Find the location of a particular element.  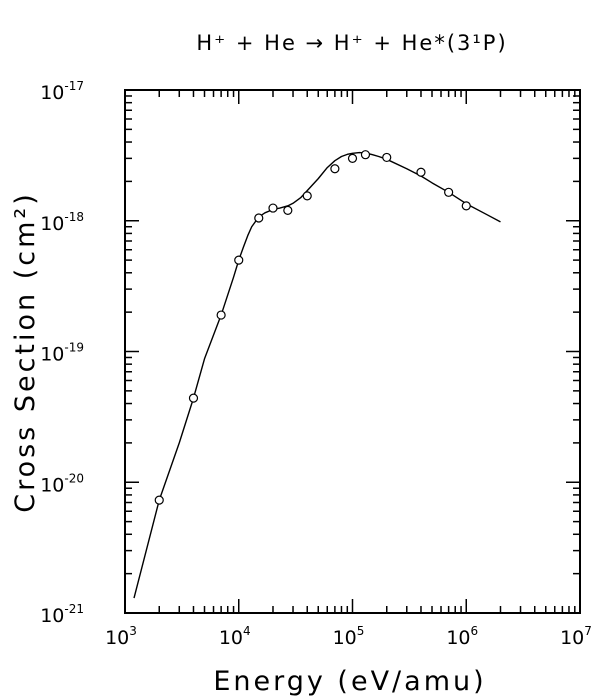

y-tick-label: 10-17 is located at coordinates (62, 91).